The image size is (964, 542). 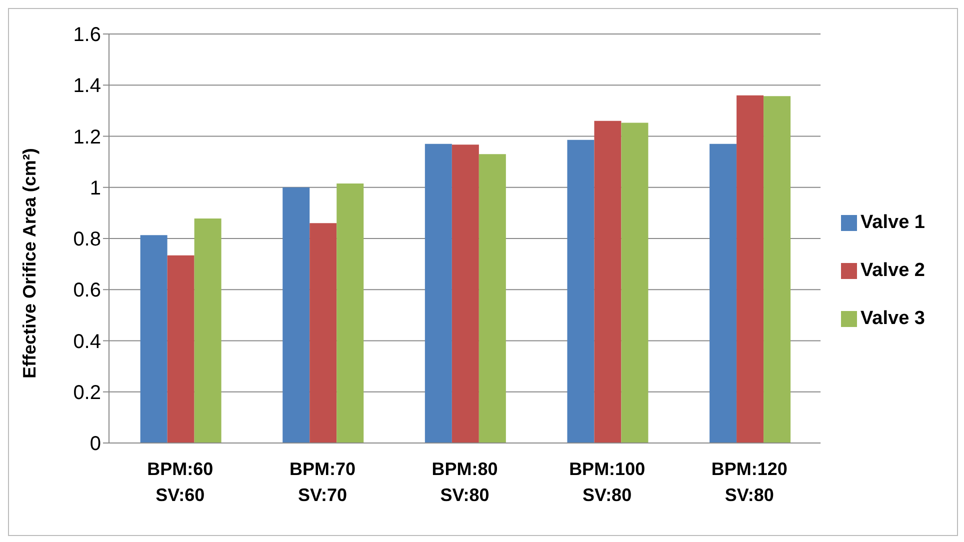 I want to click on y-tick-label: 1, so click(x=95, y=188).